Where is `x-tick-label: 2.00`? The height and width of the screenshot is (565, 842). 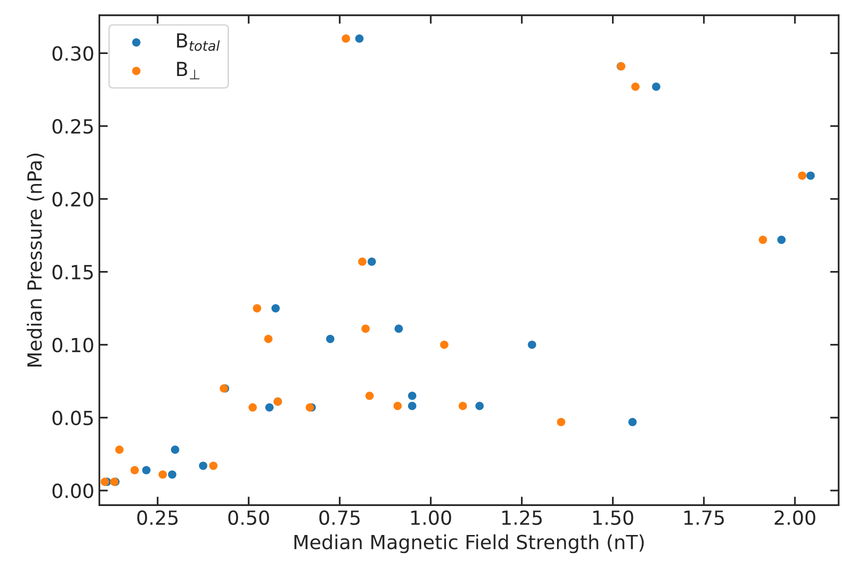 x-tick-label: 2.00 is located at coordinates (795, 518).